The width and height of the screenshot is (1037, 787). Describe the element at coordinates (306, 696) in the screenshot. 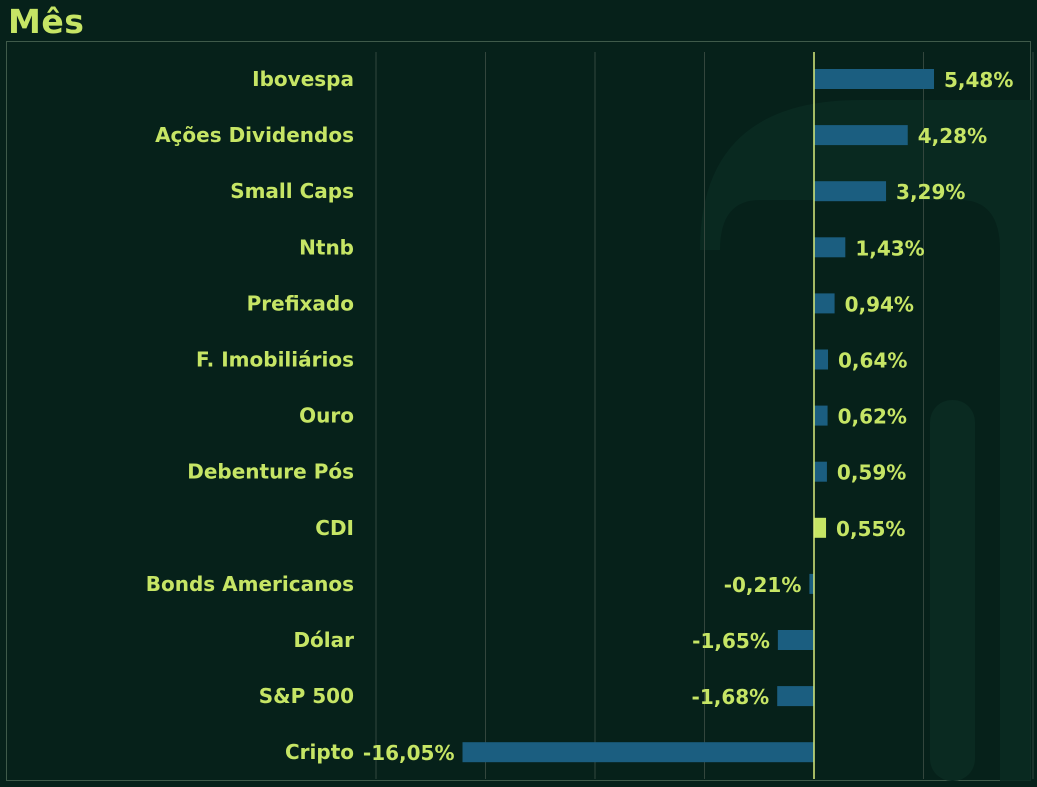

I see `category-label: S&P 500` at that location.